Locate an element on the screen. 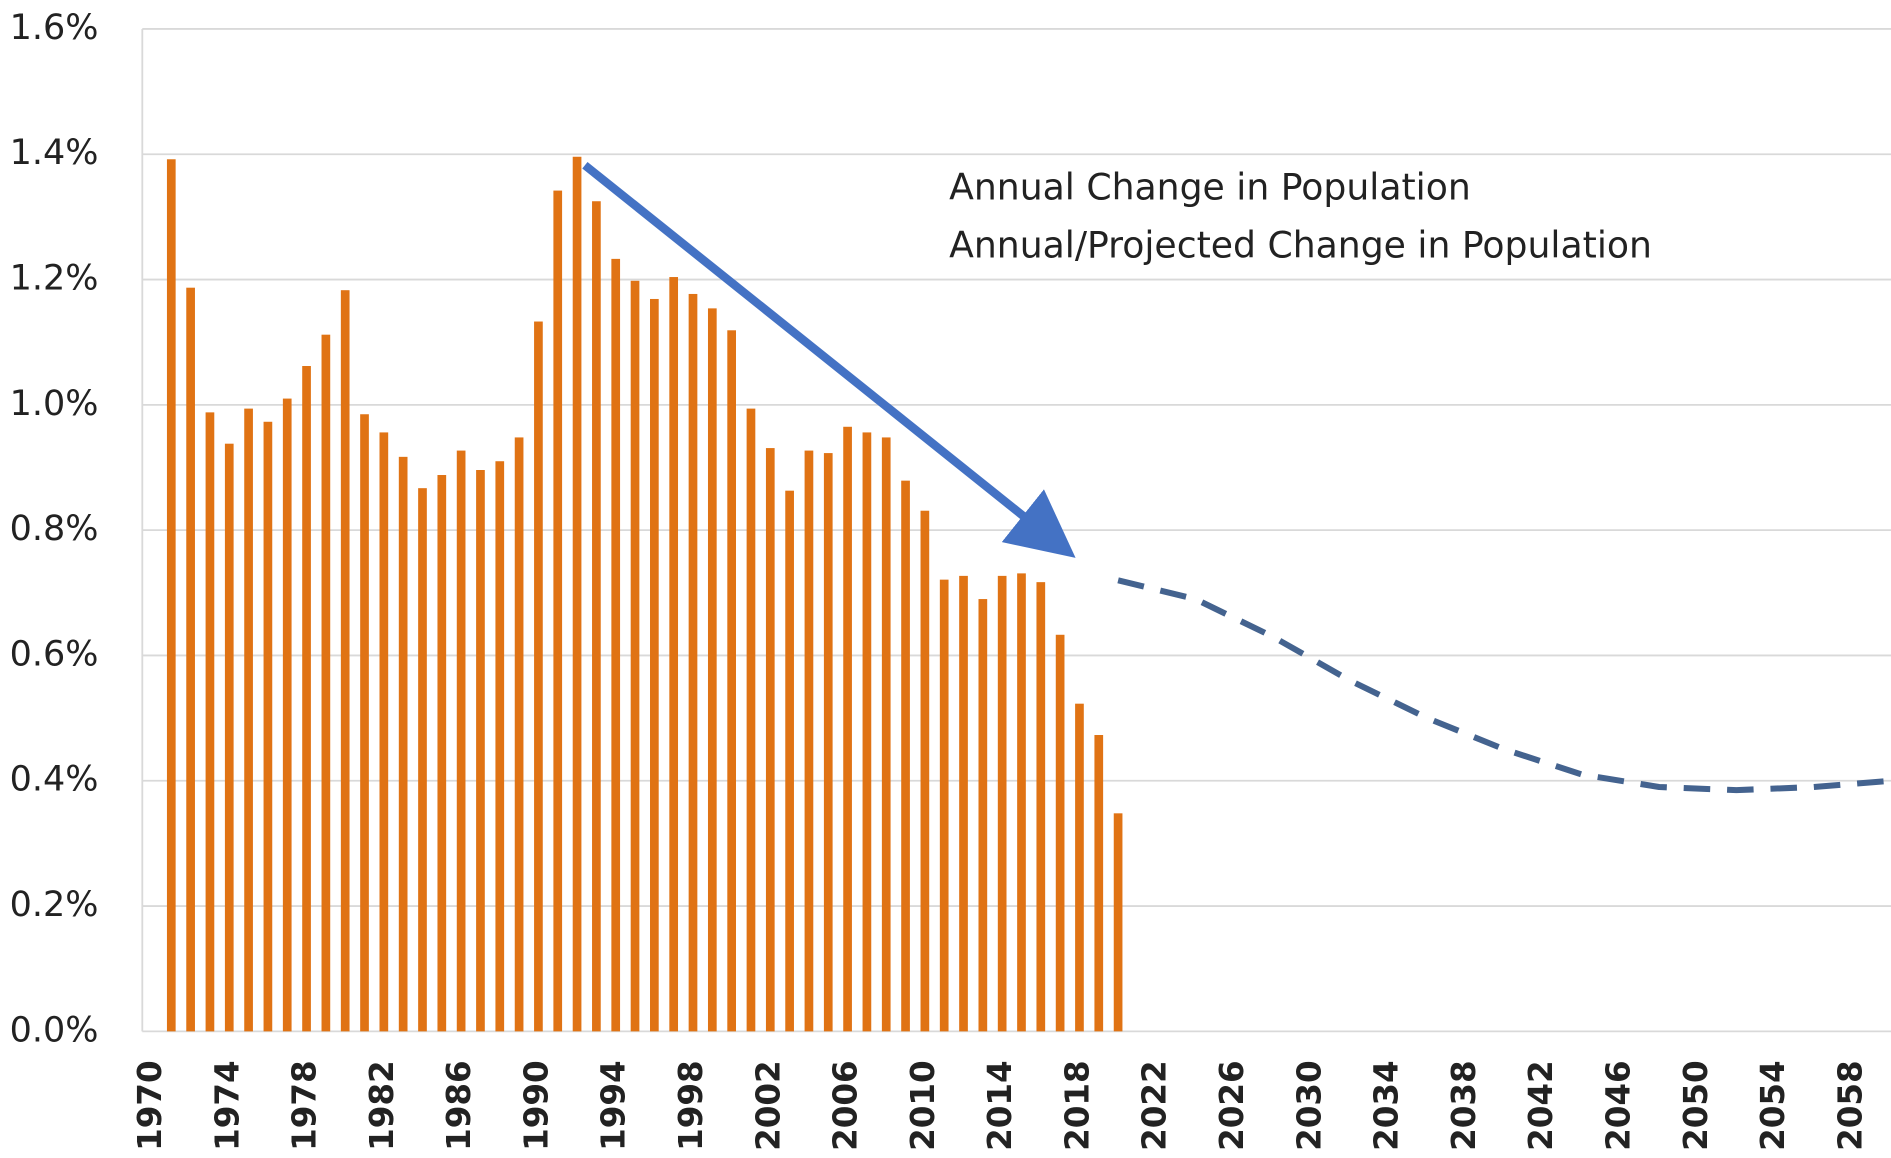  x-tick-label: 2034 is located at coordinates (1387, 1105).